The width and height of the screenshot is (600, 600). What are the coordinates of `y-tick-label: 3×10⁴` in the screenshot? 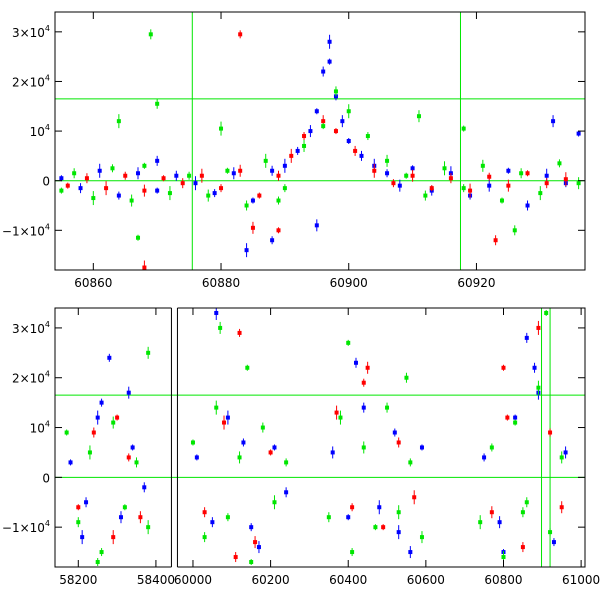 It's located at (31, 328).